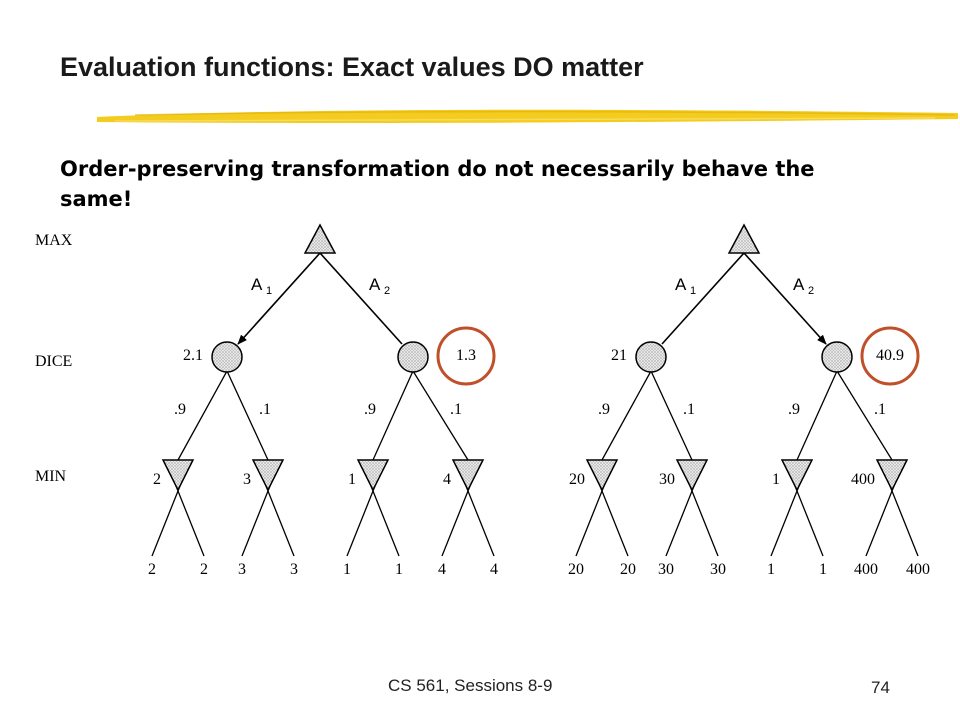  Describe the element at coordinates (619, 355) in the screenshot. I see `dice-value: 21` at that location.